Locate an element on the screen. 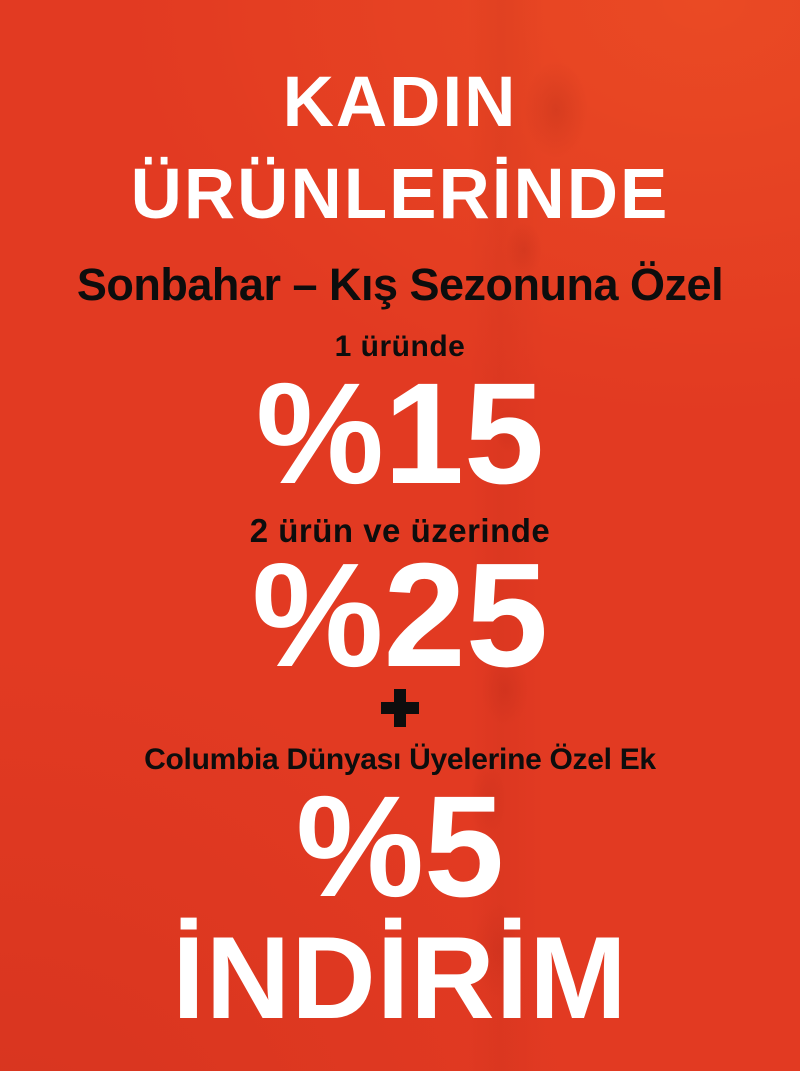 The image size is (800, 1071). campaign-title-line2: ÜRÜNLERİNDE is located at coordinates (400, 194).